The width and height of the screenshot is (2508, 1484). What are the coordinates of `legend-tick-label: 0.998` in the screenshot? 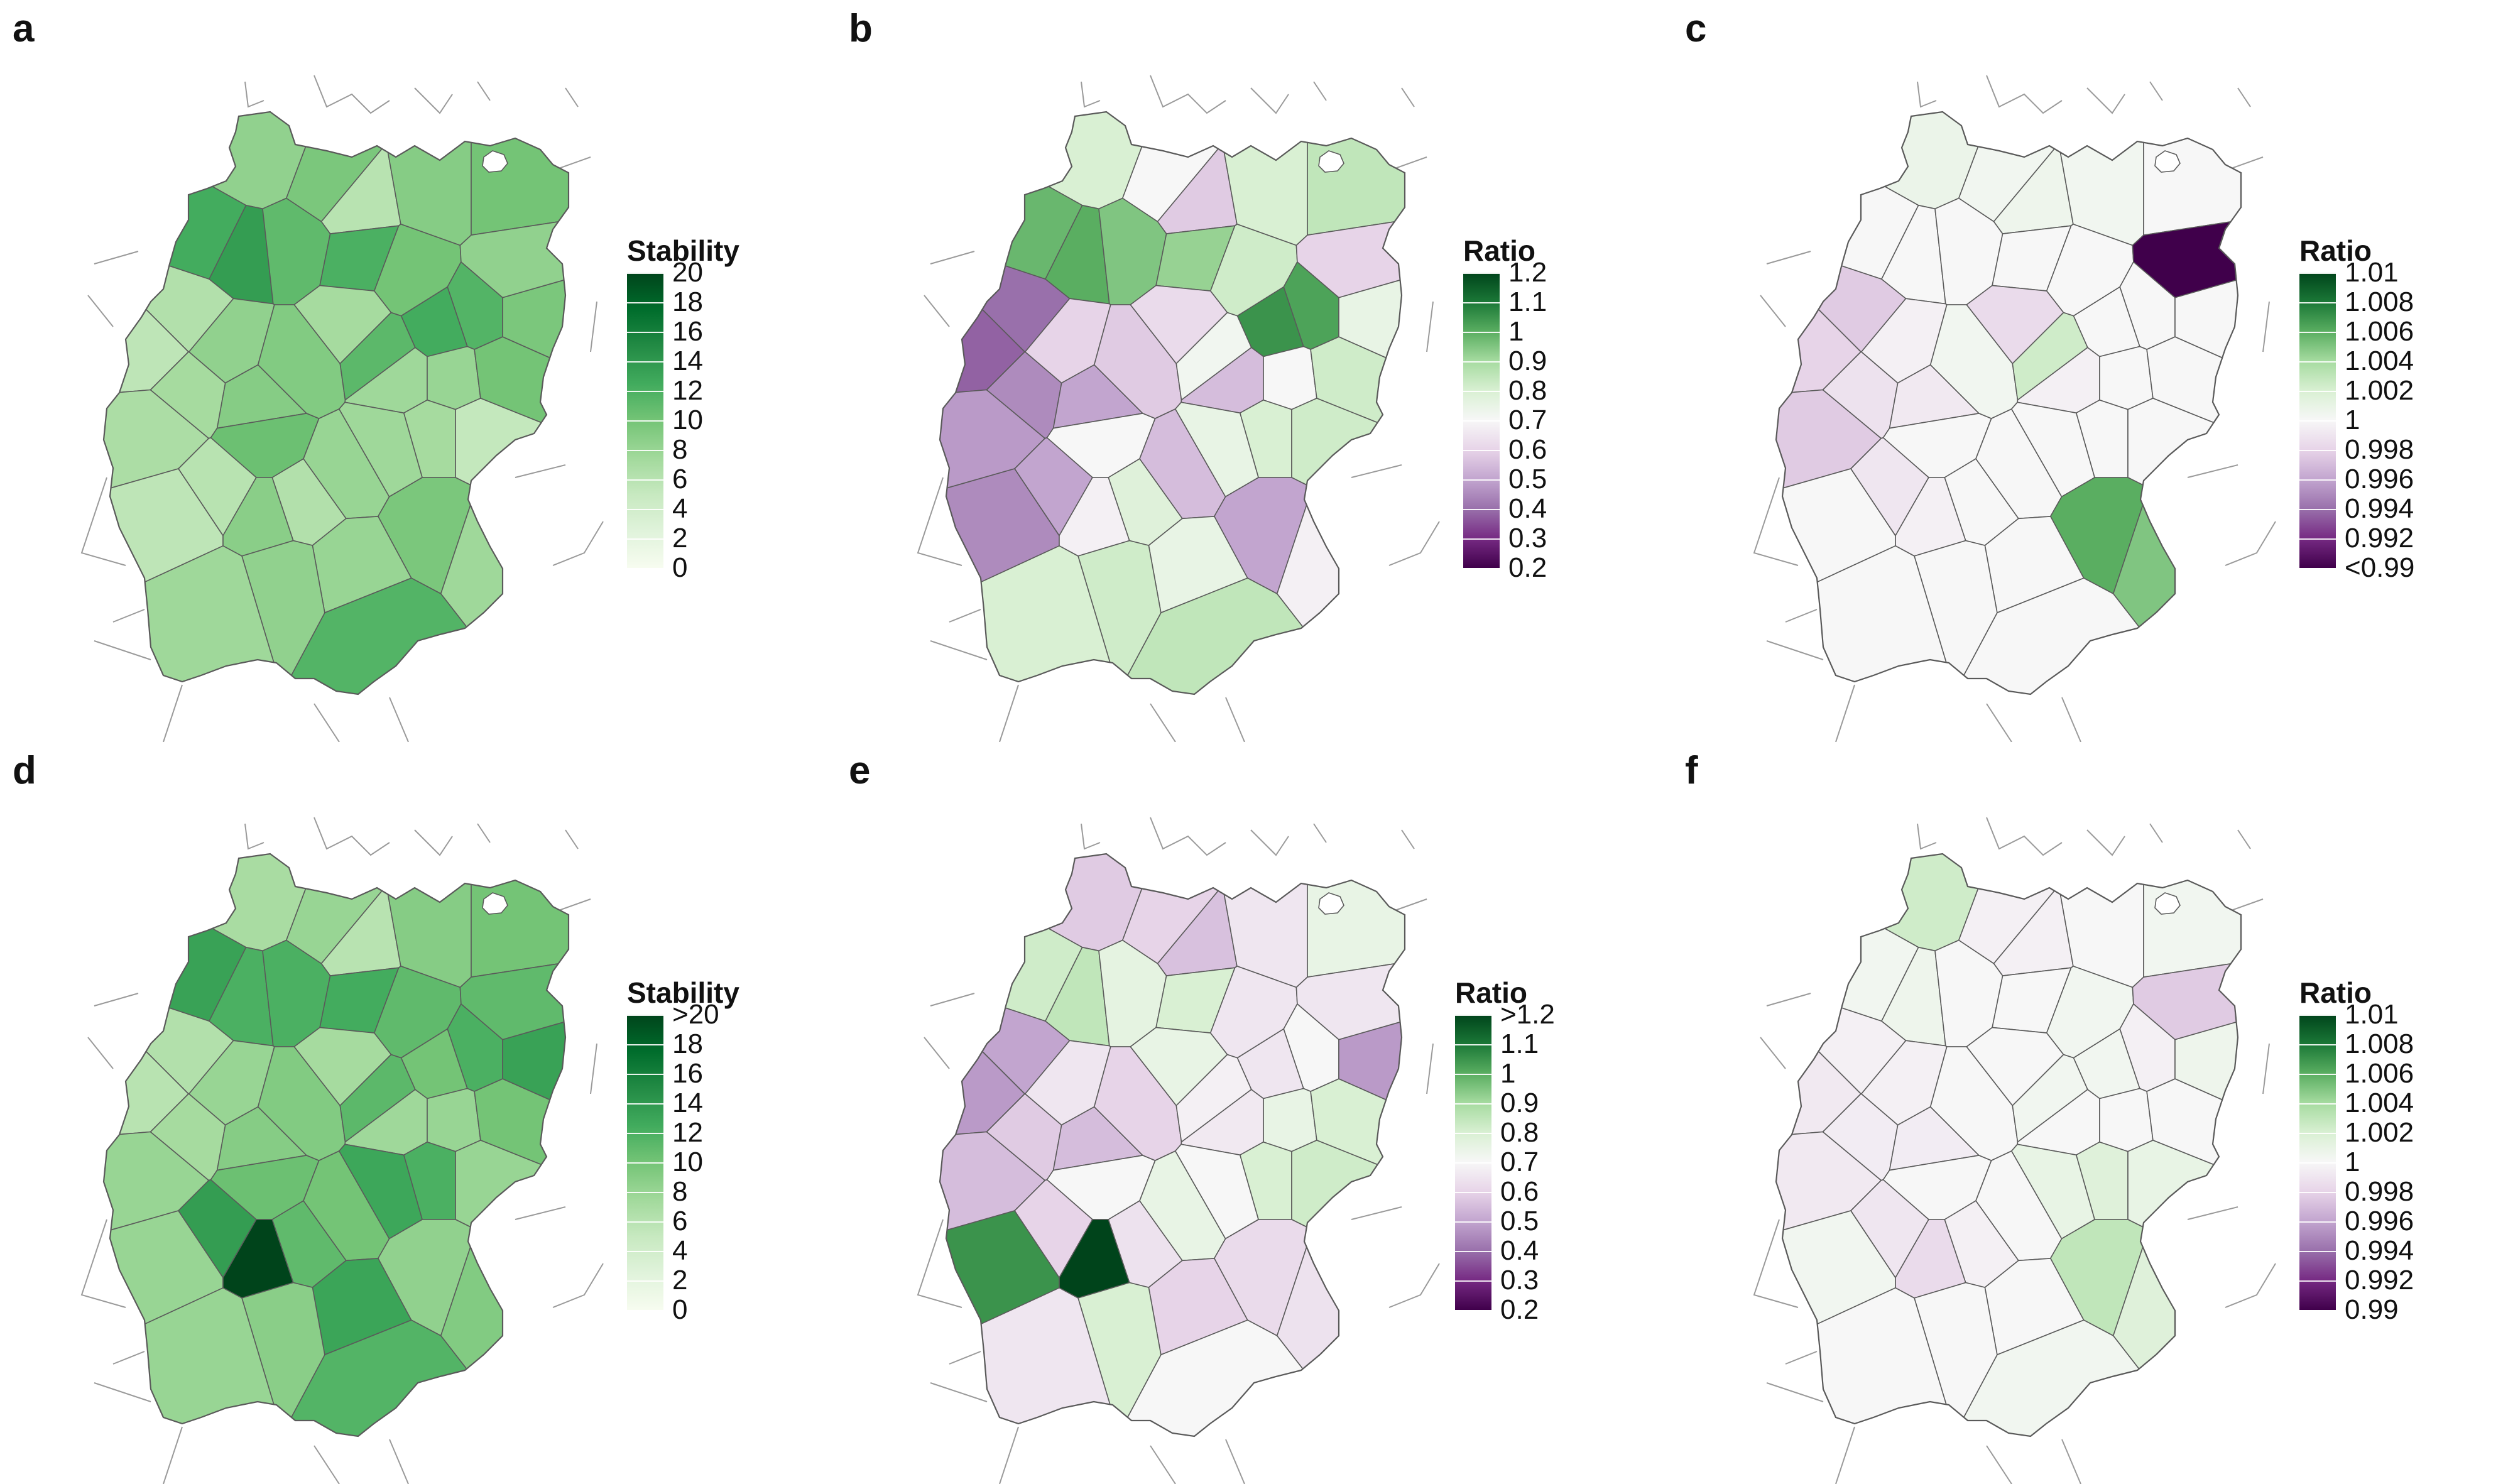 It's located at (2379, 449).